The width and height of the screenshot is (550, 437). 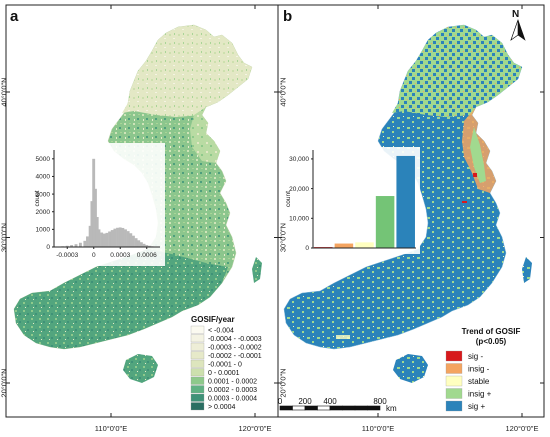 I want to click on legend-gosif-label: 0 - 0.0001, so click(x=224, y=373).